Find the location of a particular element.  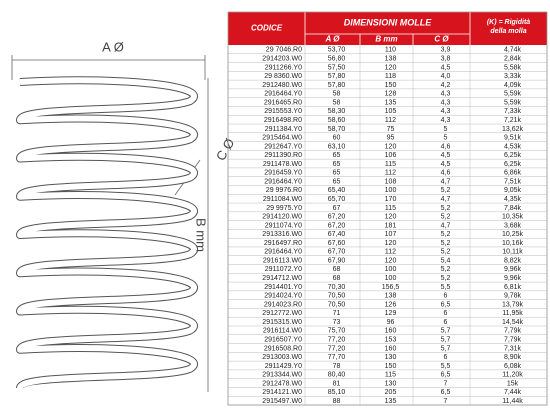

cell: 153 is located at coordinates (391, 339).